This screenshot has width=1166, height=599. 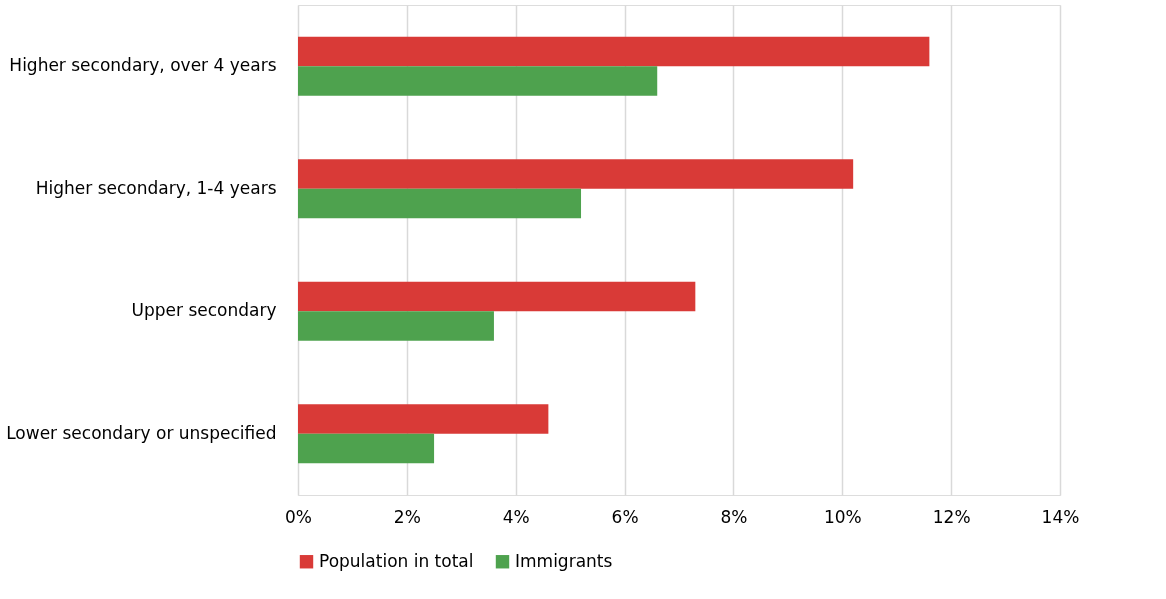 I want to click on x-tick-label: 8%, so click(x=734, y=516).